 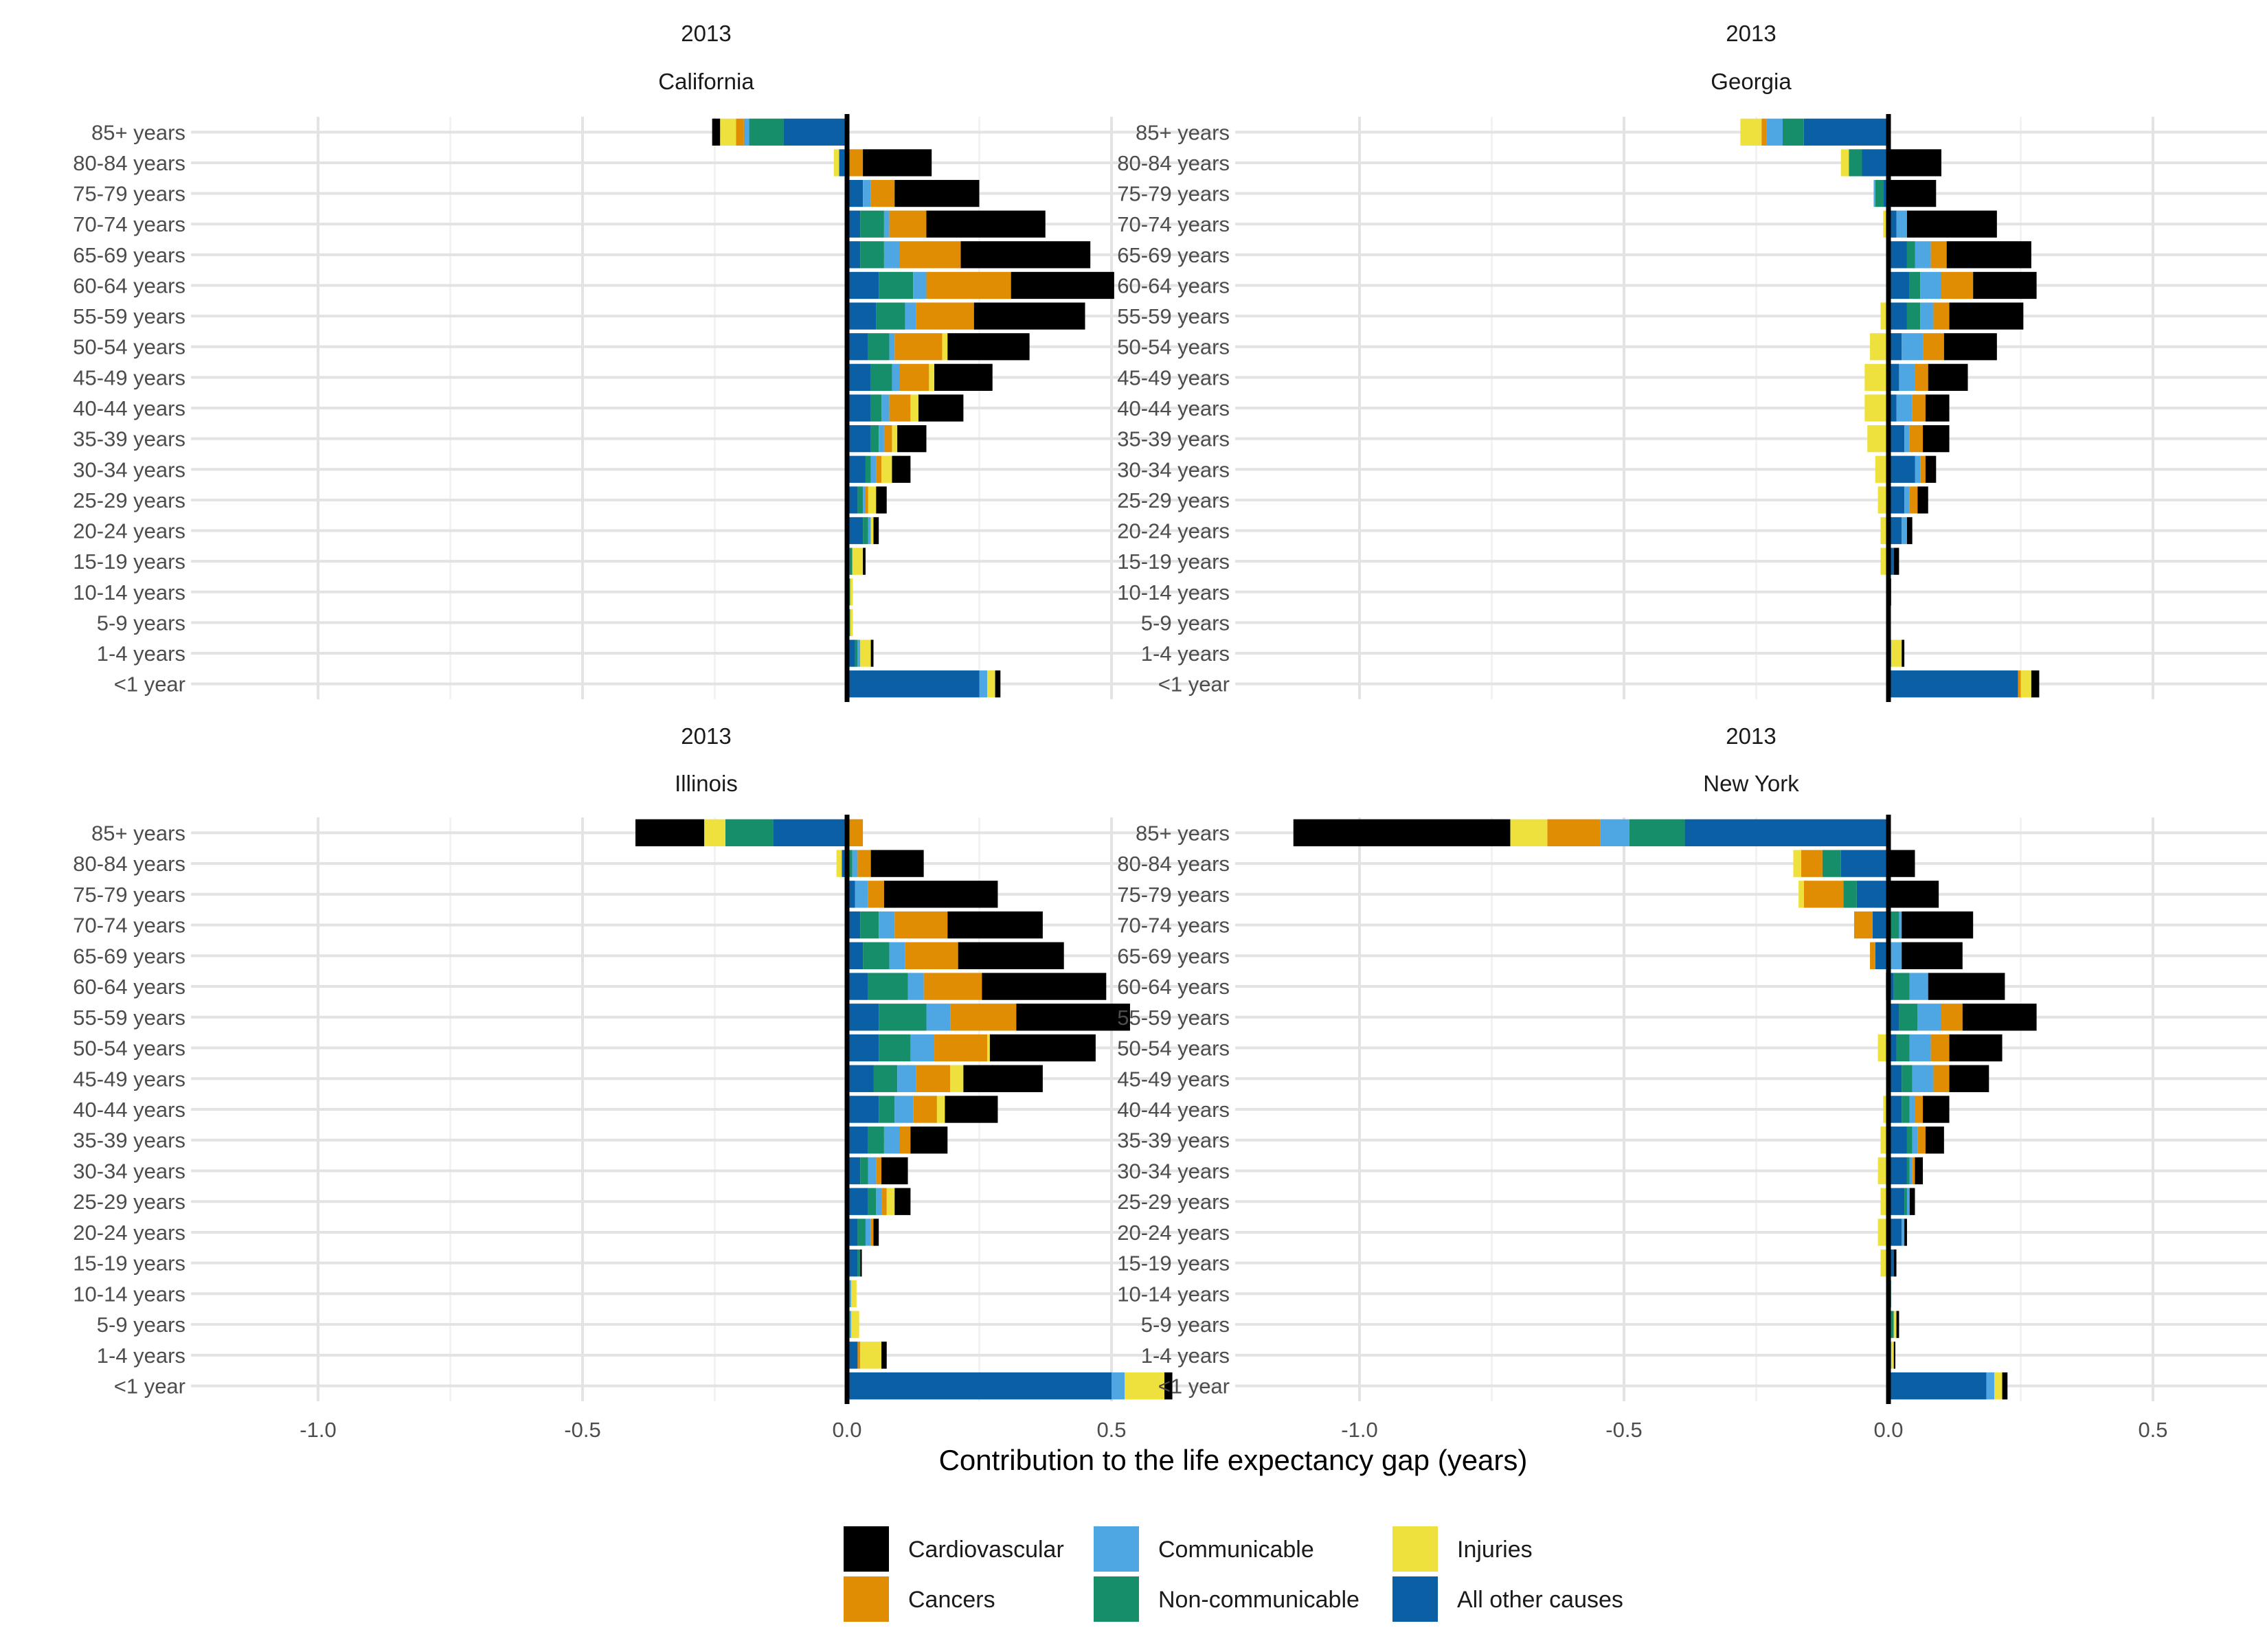 I want to click on age-group-label: 30-34 years, so click(x=129, y=469).